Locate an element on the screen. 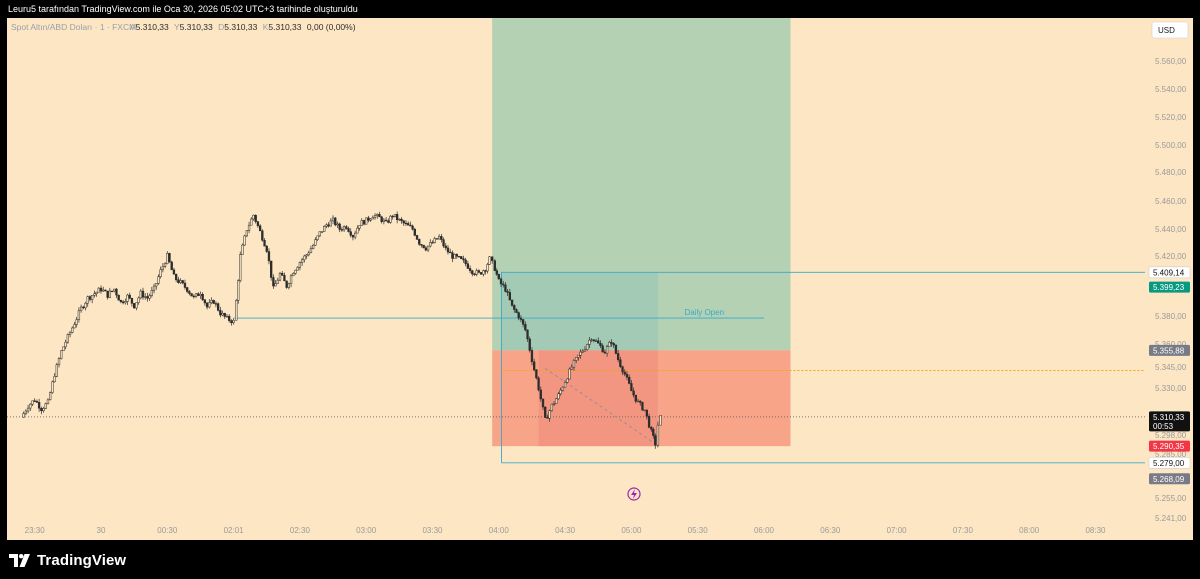  y-tick-label: 5.500,00 is located at coordinates (1171, 145).